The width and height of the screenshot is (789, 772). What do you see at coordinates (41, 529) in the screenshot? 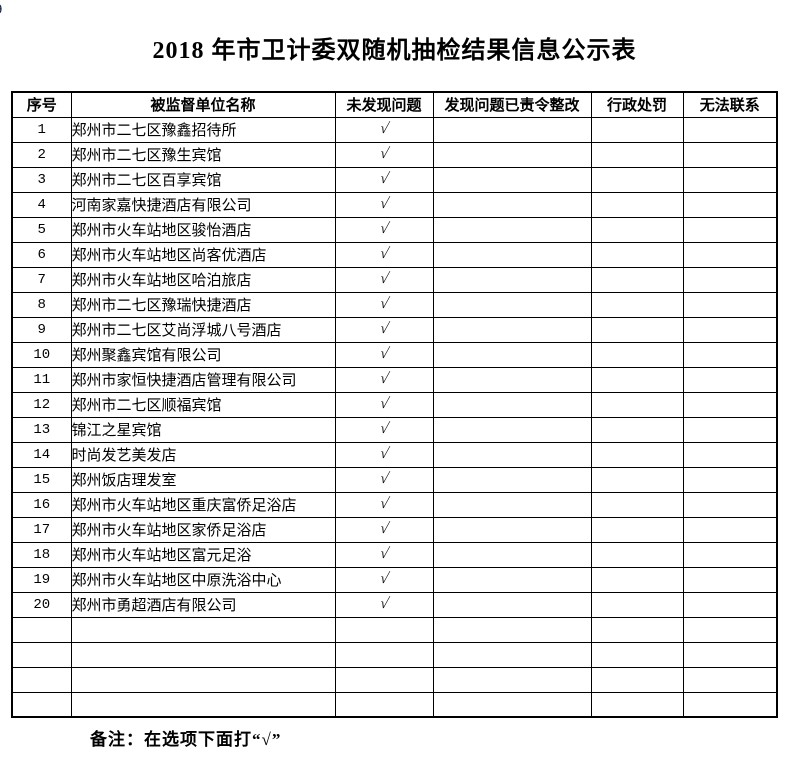
I see `serial-cell: 17` at bounding box center [41, 529].